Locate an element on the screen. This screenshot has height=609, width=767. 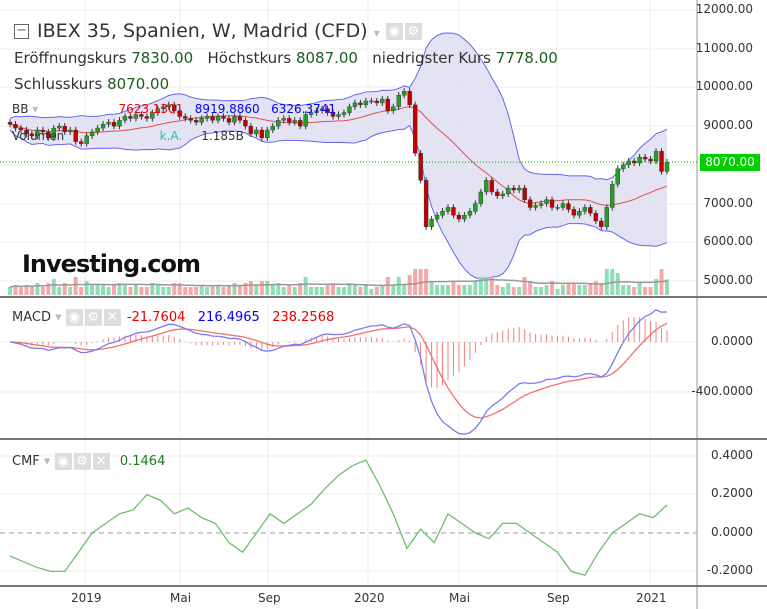
collapse-icon: − is located at coordinates (21, 31).